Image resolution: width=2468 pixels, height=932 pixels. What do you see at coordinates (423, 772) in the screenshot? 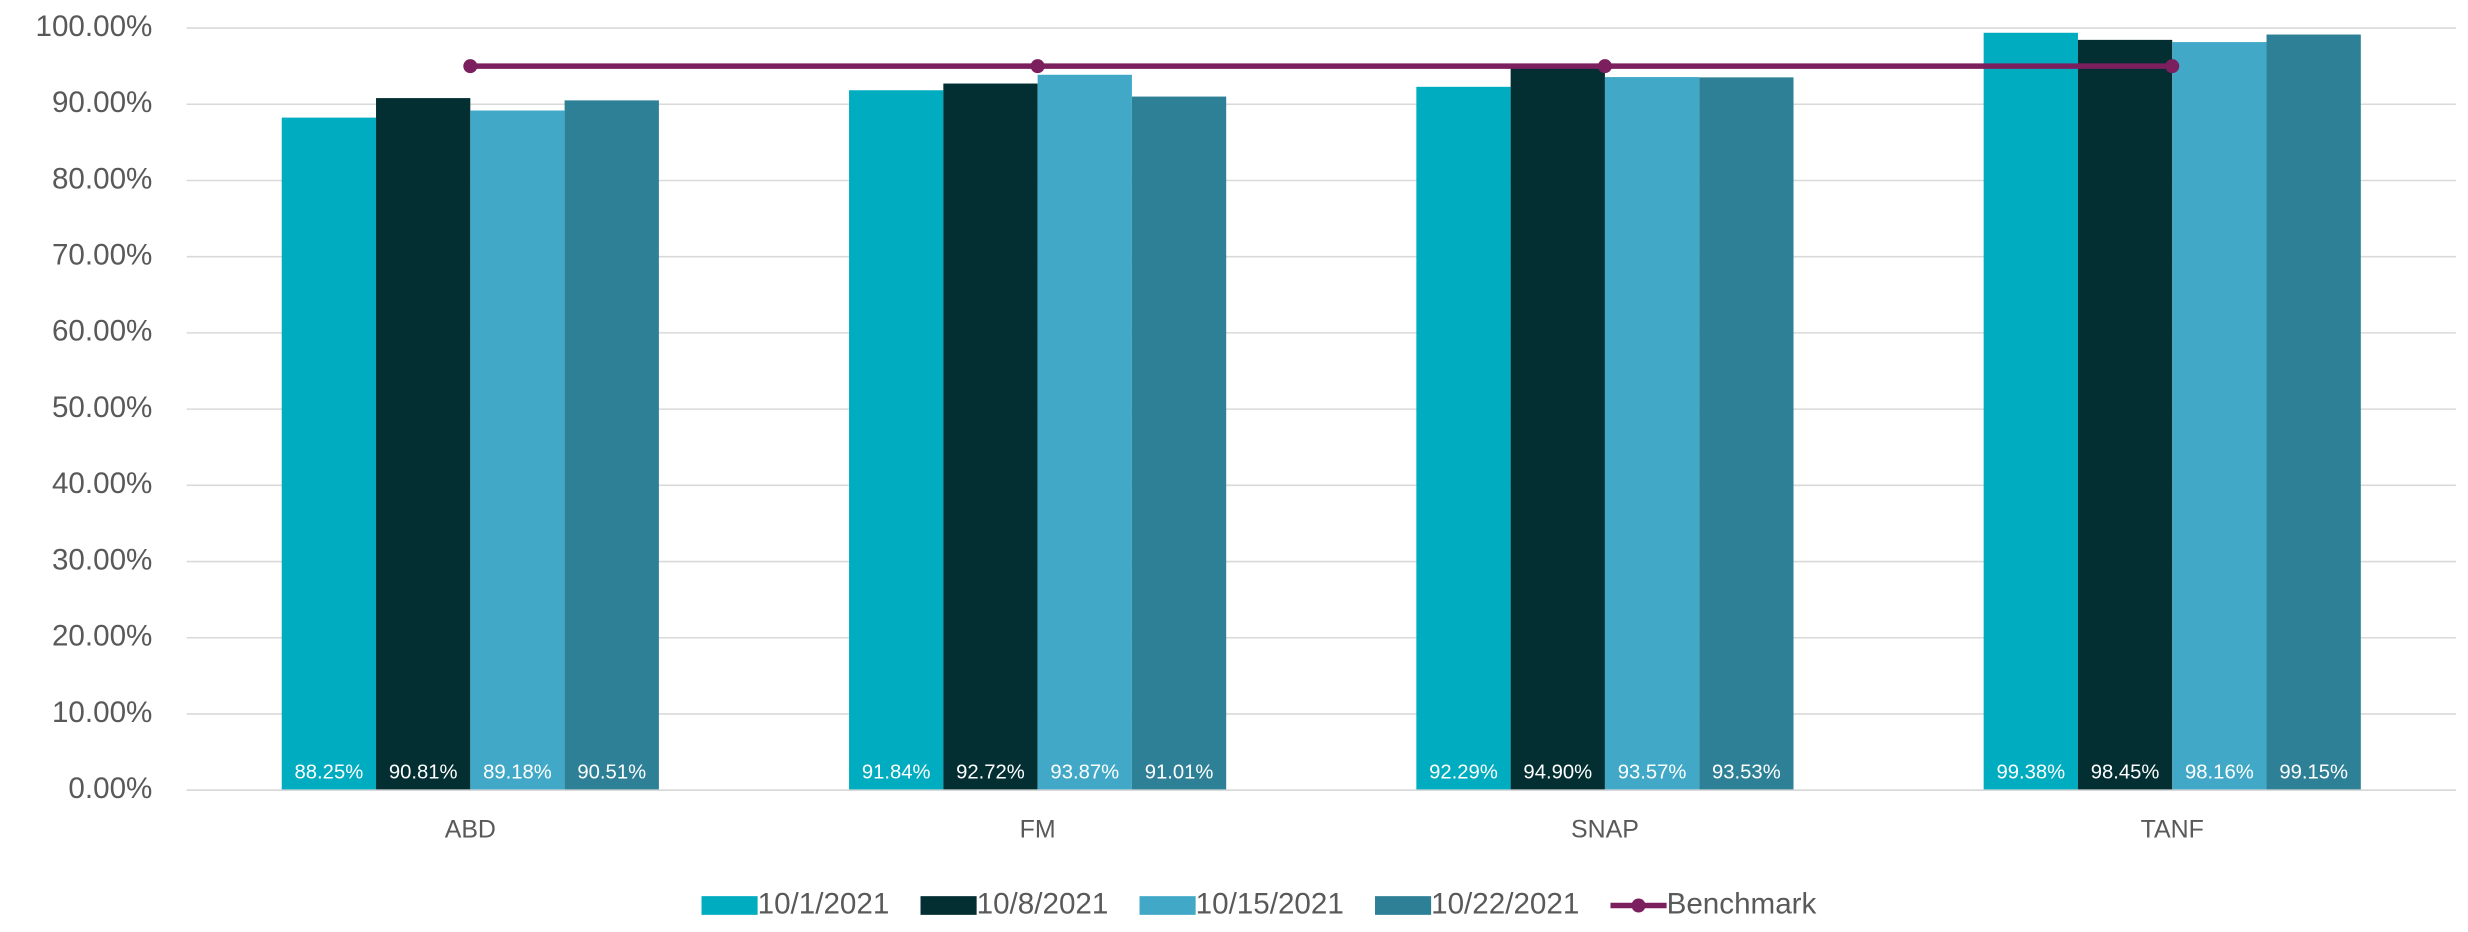
I see `data-label: 90.81%` at bounding box center [423, 772].